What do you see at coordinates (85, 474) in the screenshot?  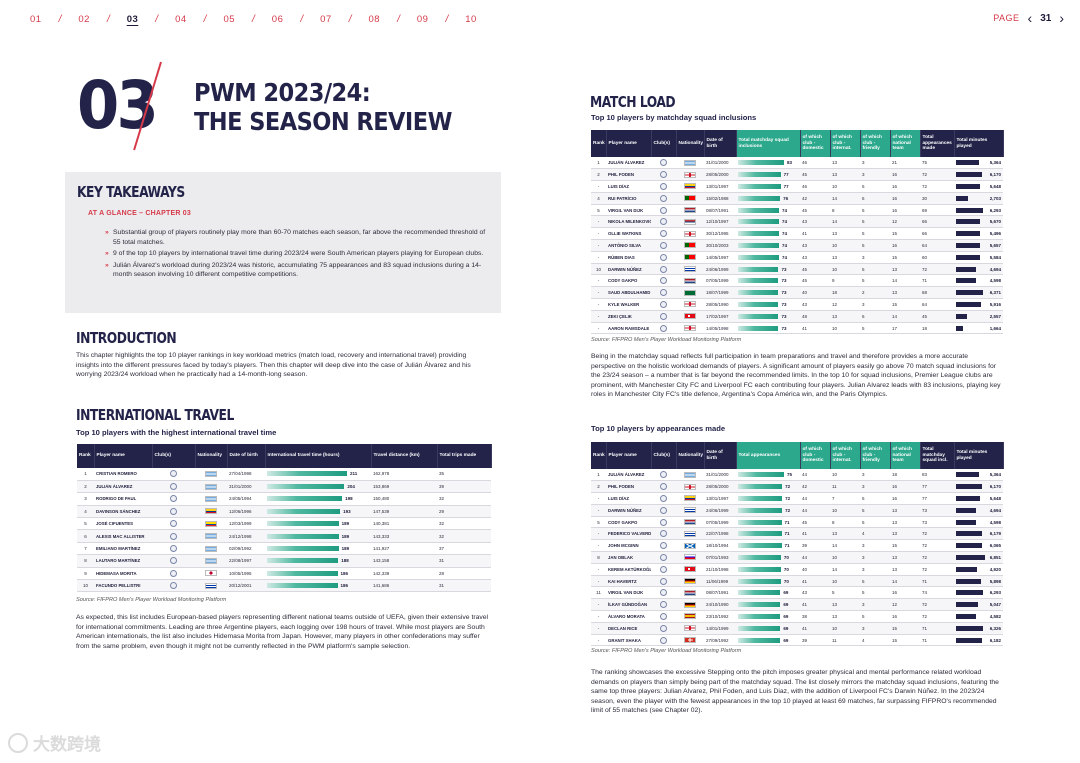 I see `rank-cell: 1` at bounding box center [85, 474].